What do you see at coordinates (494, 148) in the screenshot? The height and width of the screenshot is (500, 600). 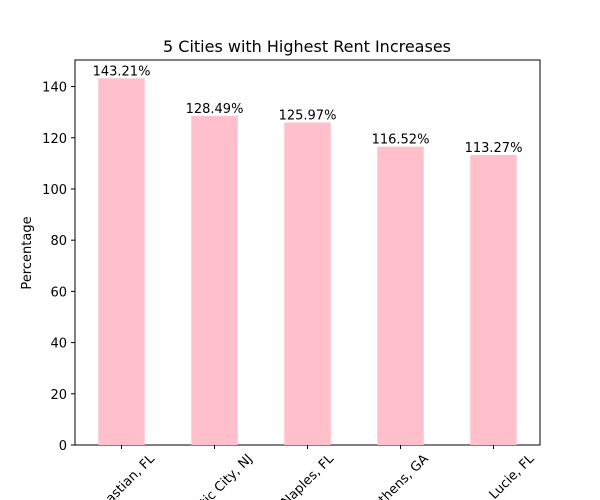 I see `value-label: 113.27%` at bounding box center [494, 148].